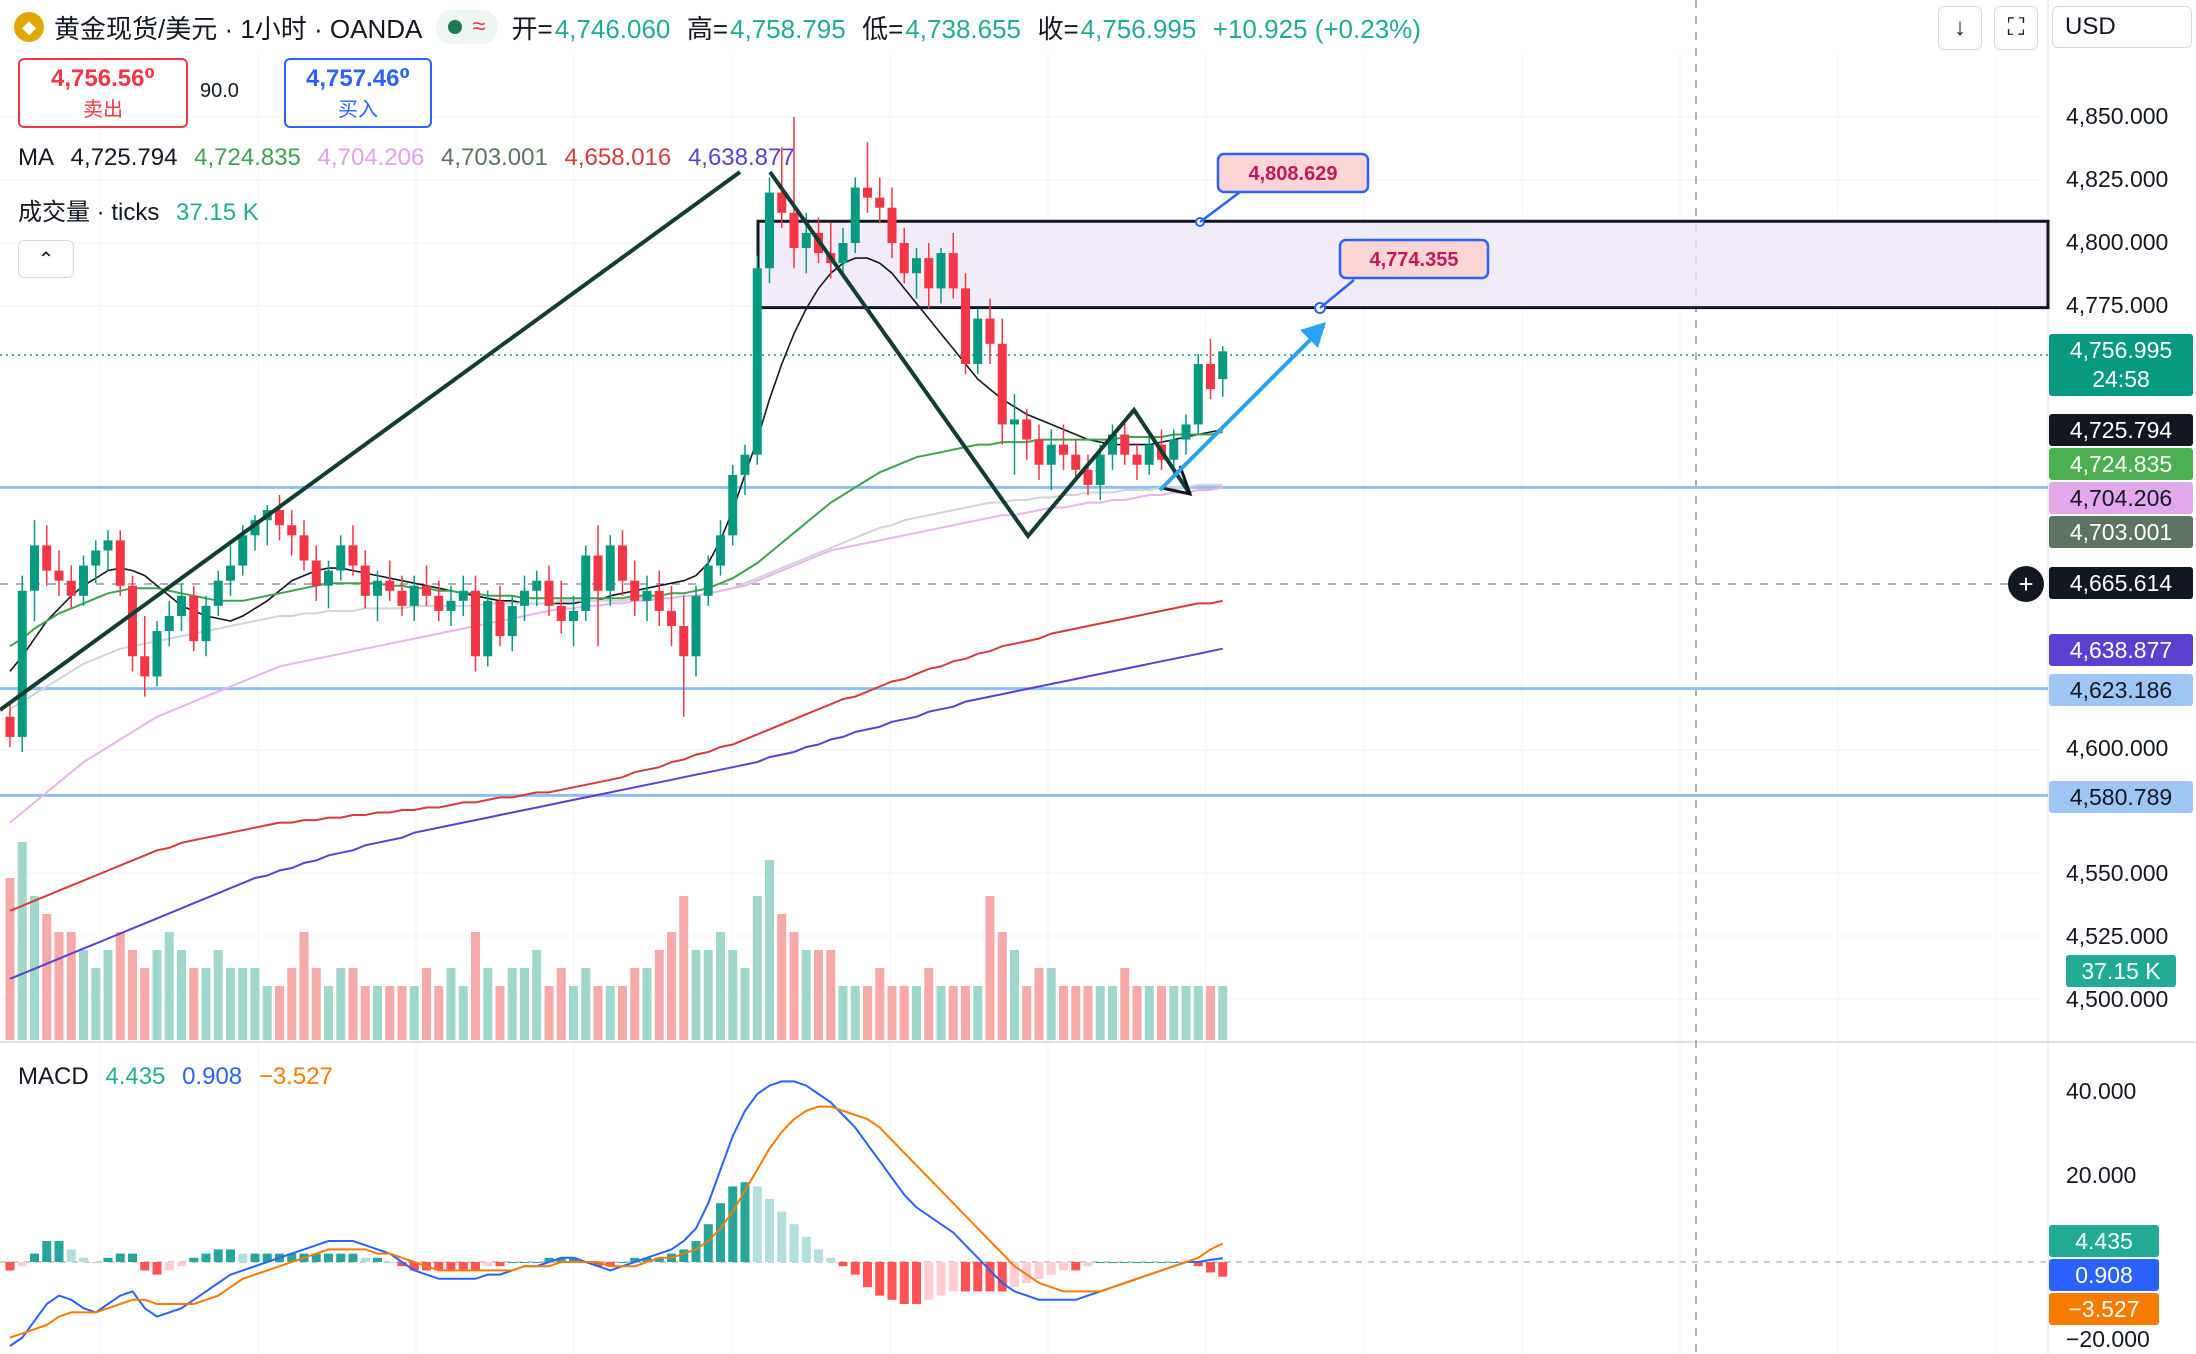  Describe the element at coordinates (618, 157) in the screenshot. I see `ma-value-5: 4,658.016` at that location.